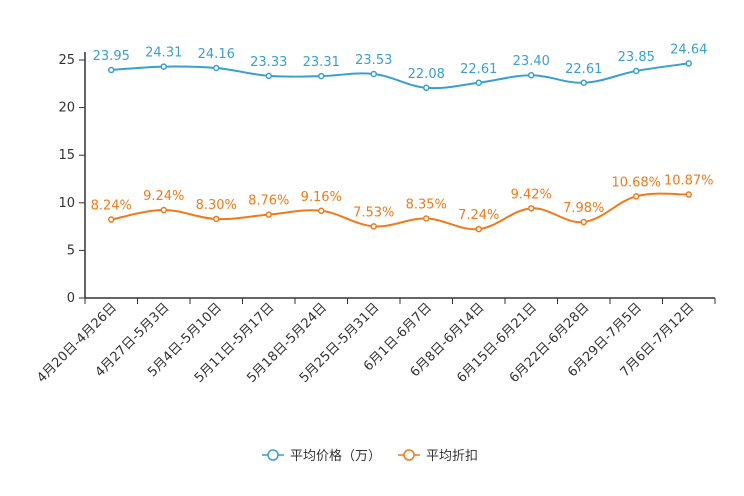 The image size is (744, 496). Describe the element at coordinates (373, 60) in the screenshot. I see `data-label: 23.53` at that location.